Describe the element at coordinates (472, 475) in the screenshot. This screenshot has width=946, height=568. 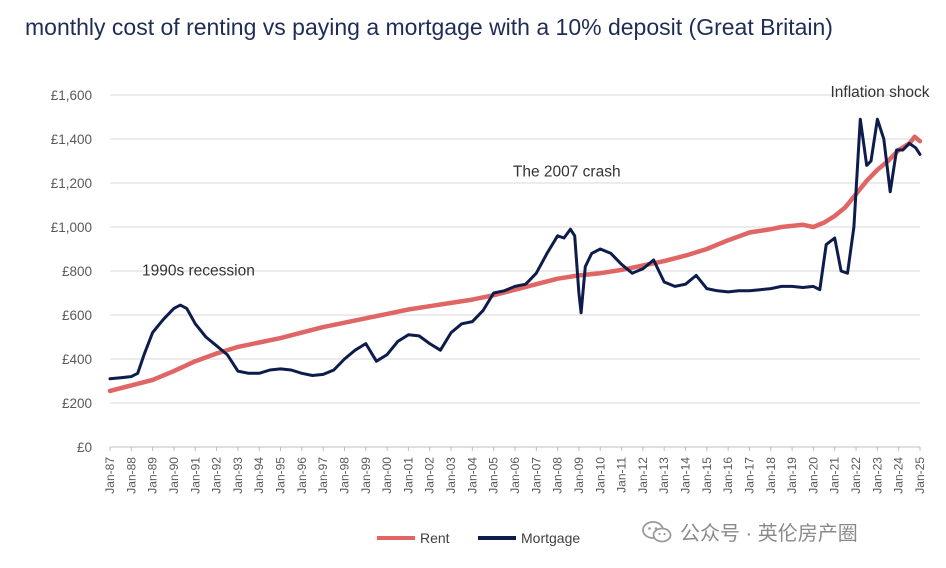
I see `x-tick-label: Jan-04` at that location.